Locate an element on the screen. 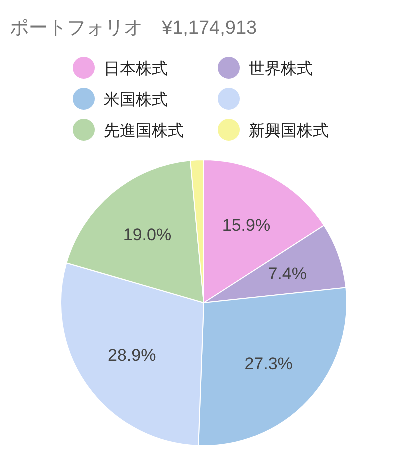 Image resolution: width=400 pixels, height=464 pixels. chart-title: ポートフォリオ ¥1,174,913 is located at coordinates (134, 28).